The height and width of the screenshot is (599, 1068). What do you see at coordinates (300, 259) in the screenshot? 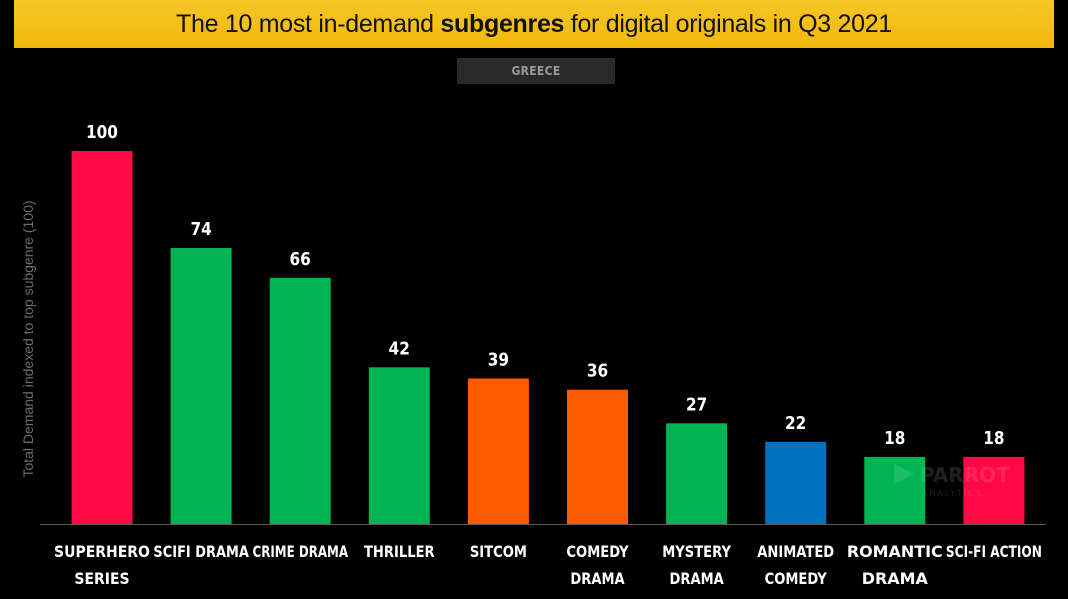
I see `bar-value-label: 66` at bounding box center [300, 259].